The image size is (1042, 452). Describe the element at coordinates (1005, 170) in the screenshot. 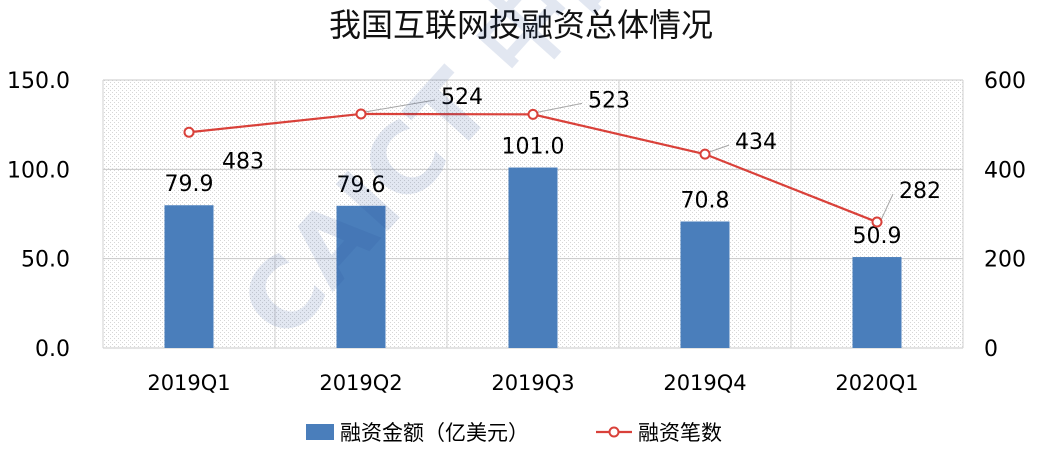

I see `y-right-tick-label: 400` at that location.